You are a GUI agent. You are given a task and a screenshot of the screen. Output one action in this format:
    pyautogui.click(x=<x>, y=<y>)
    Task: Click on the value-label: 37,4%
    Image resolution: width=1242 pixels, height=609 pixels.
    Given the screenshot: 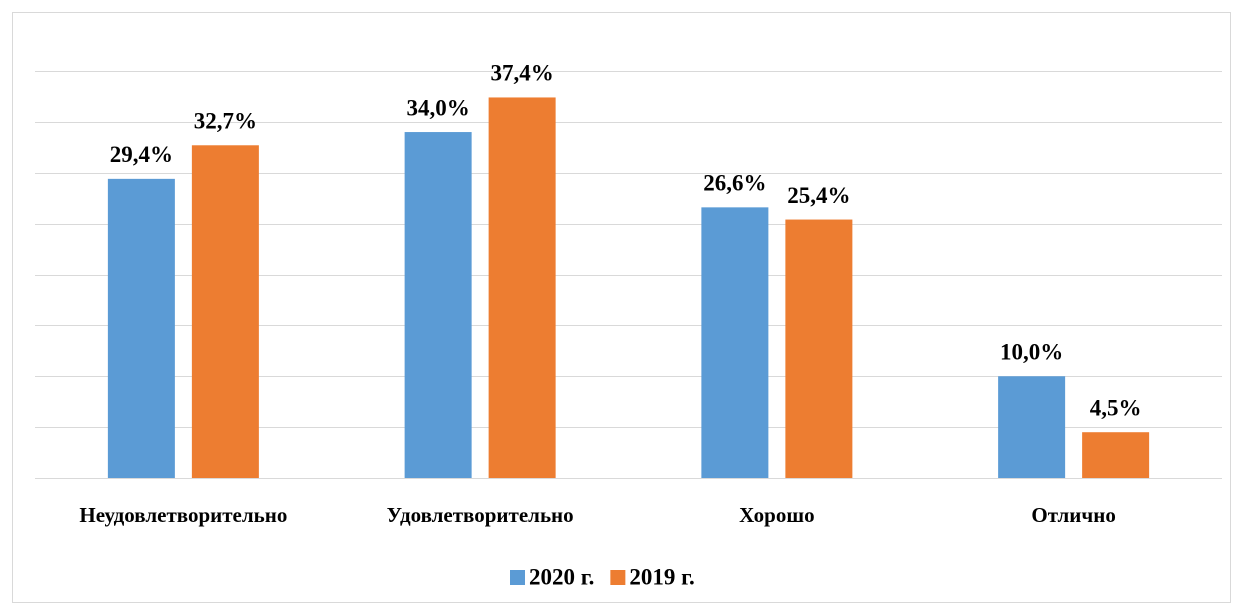 What is the action you would take?
    pyautogui.click(x=522, y=73)
    